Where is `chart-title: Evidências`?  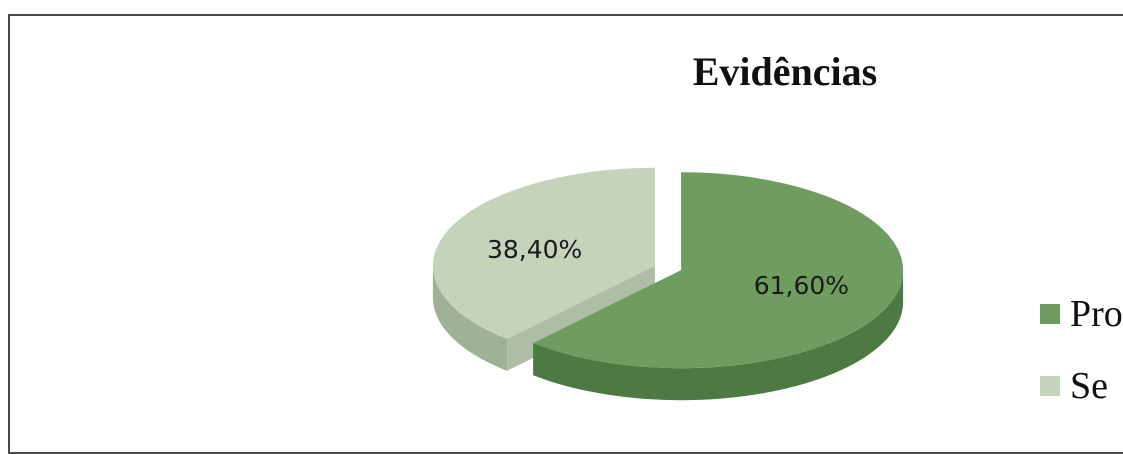 chart-title: Evidências is located at coordinates (785, 71).